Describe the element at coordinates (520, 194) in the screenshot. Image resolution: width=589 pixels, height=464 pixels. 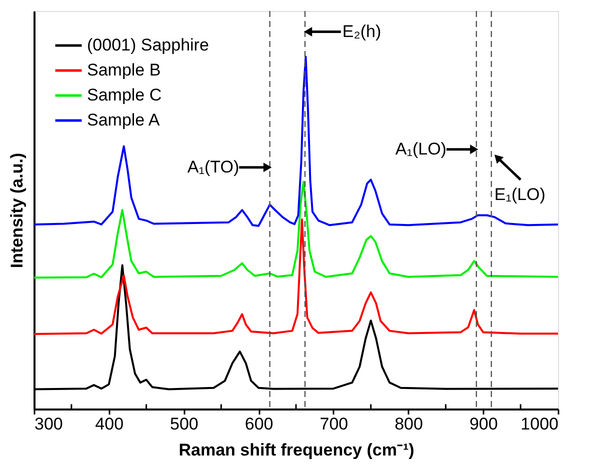
I see `ref-line-label: E₁(LO)` at that location.